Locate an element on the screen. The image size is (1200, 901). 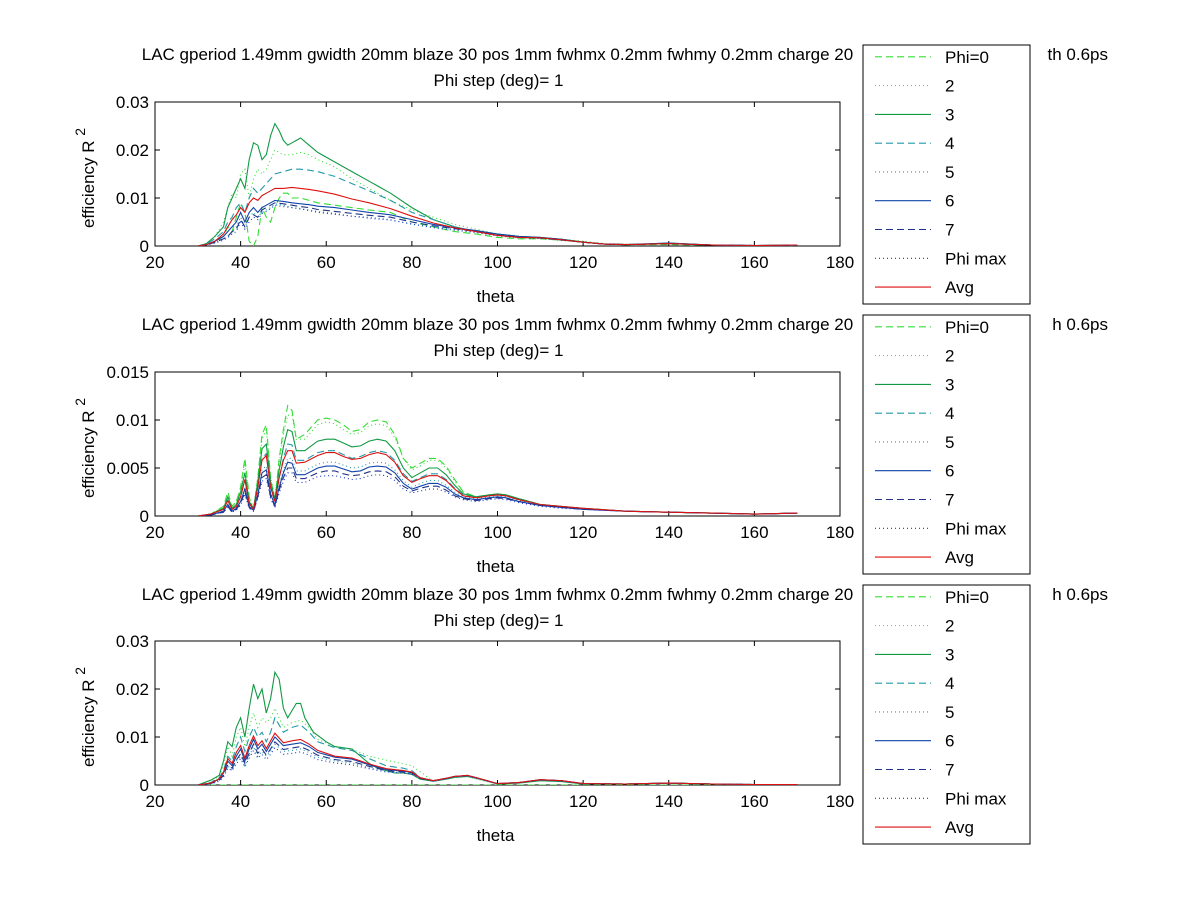
chart-title-tail: h 0.6ps is located at coordinates (1080, 324).